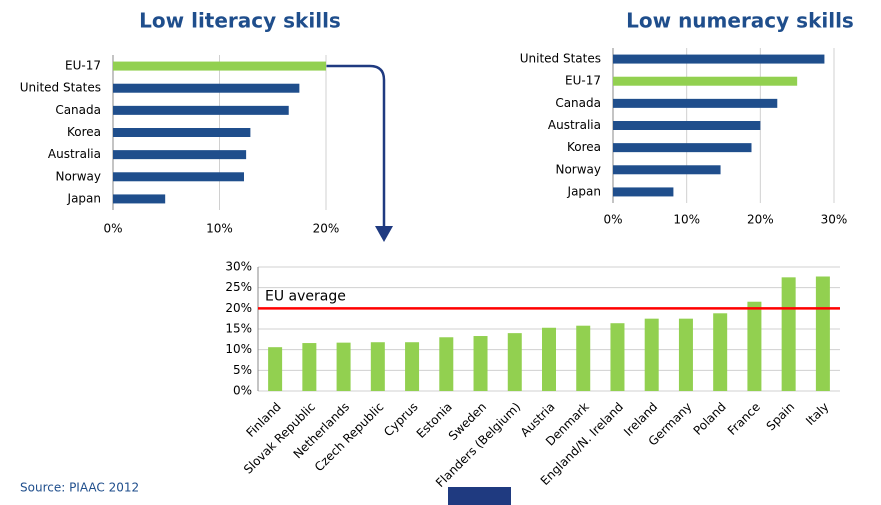 The width and height of the screenshot is (881, 505). Describe the element at coordinates (242, 370) in the screenshot. I see `y-tick-label: 5%` at that location.